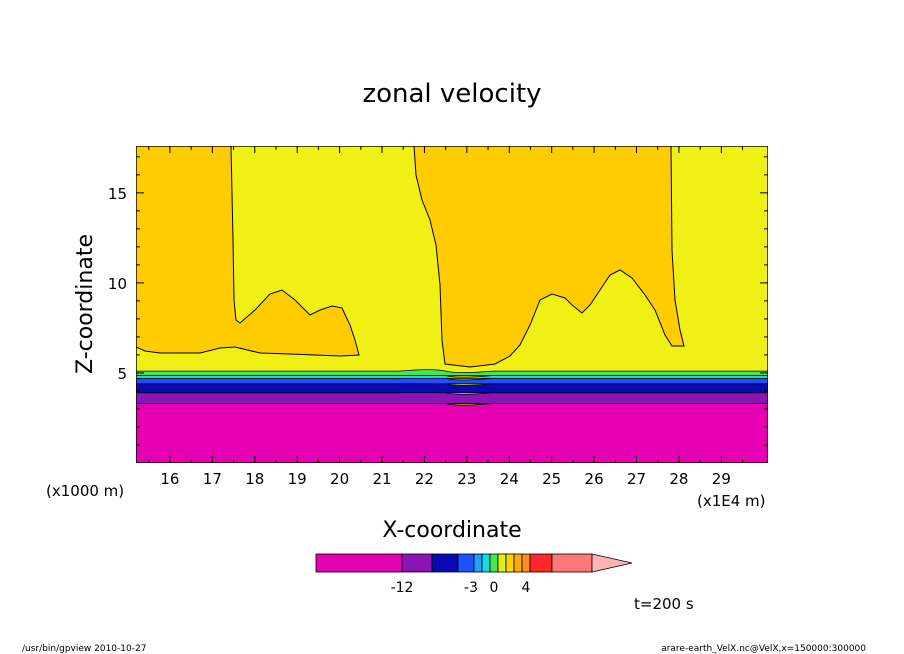 Image resolution: width=904 pixels, height=654 pixels. I want to click on x-tick-label-7: 23, so click(466, 479).